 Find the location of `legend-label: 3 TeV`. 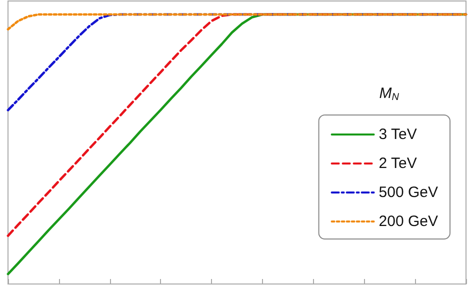

legend-label: 3 TeV is located at coordinates (397, 134).